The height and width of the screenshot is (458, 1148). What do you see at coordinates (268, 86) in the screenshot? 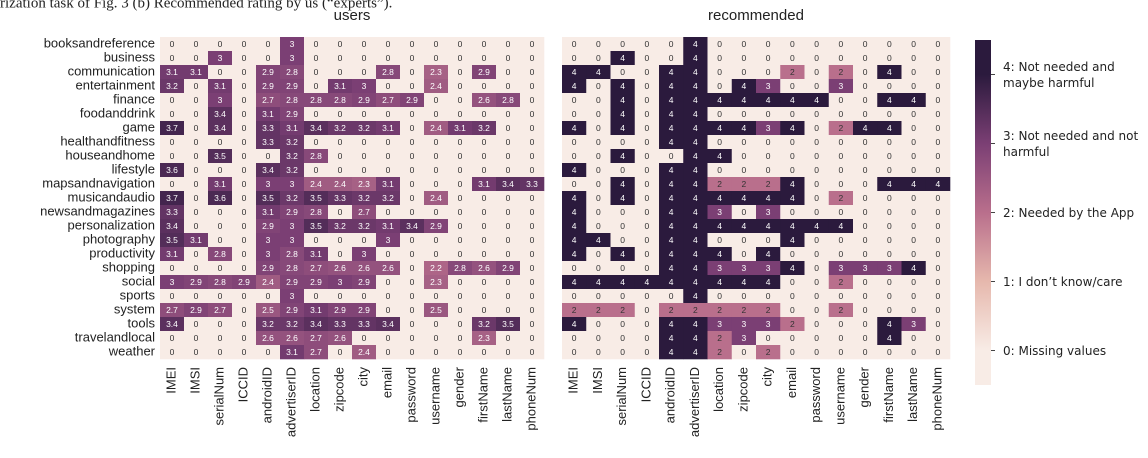
I see `cell-label: 2.9` at bounding box center [268, 86].